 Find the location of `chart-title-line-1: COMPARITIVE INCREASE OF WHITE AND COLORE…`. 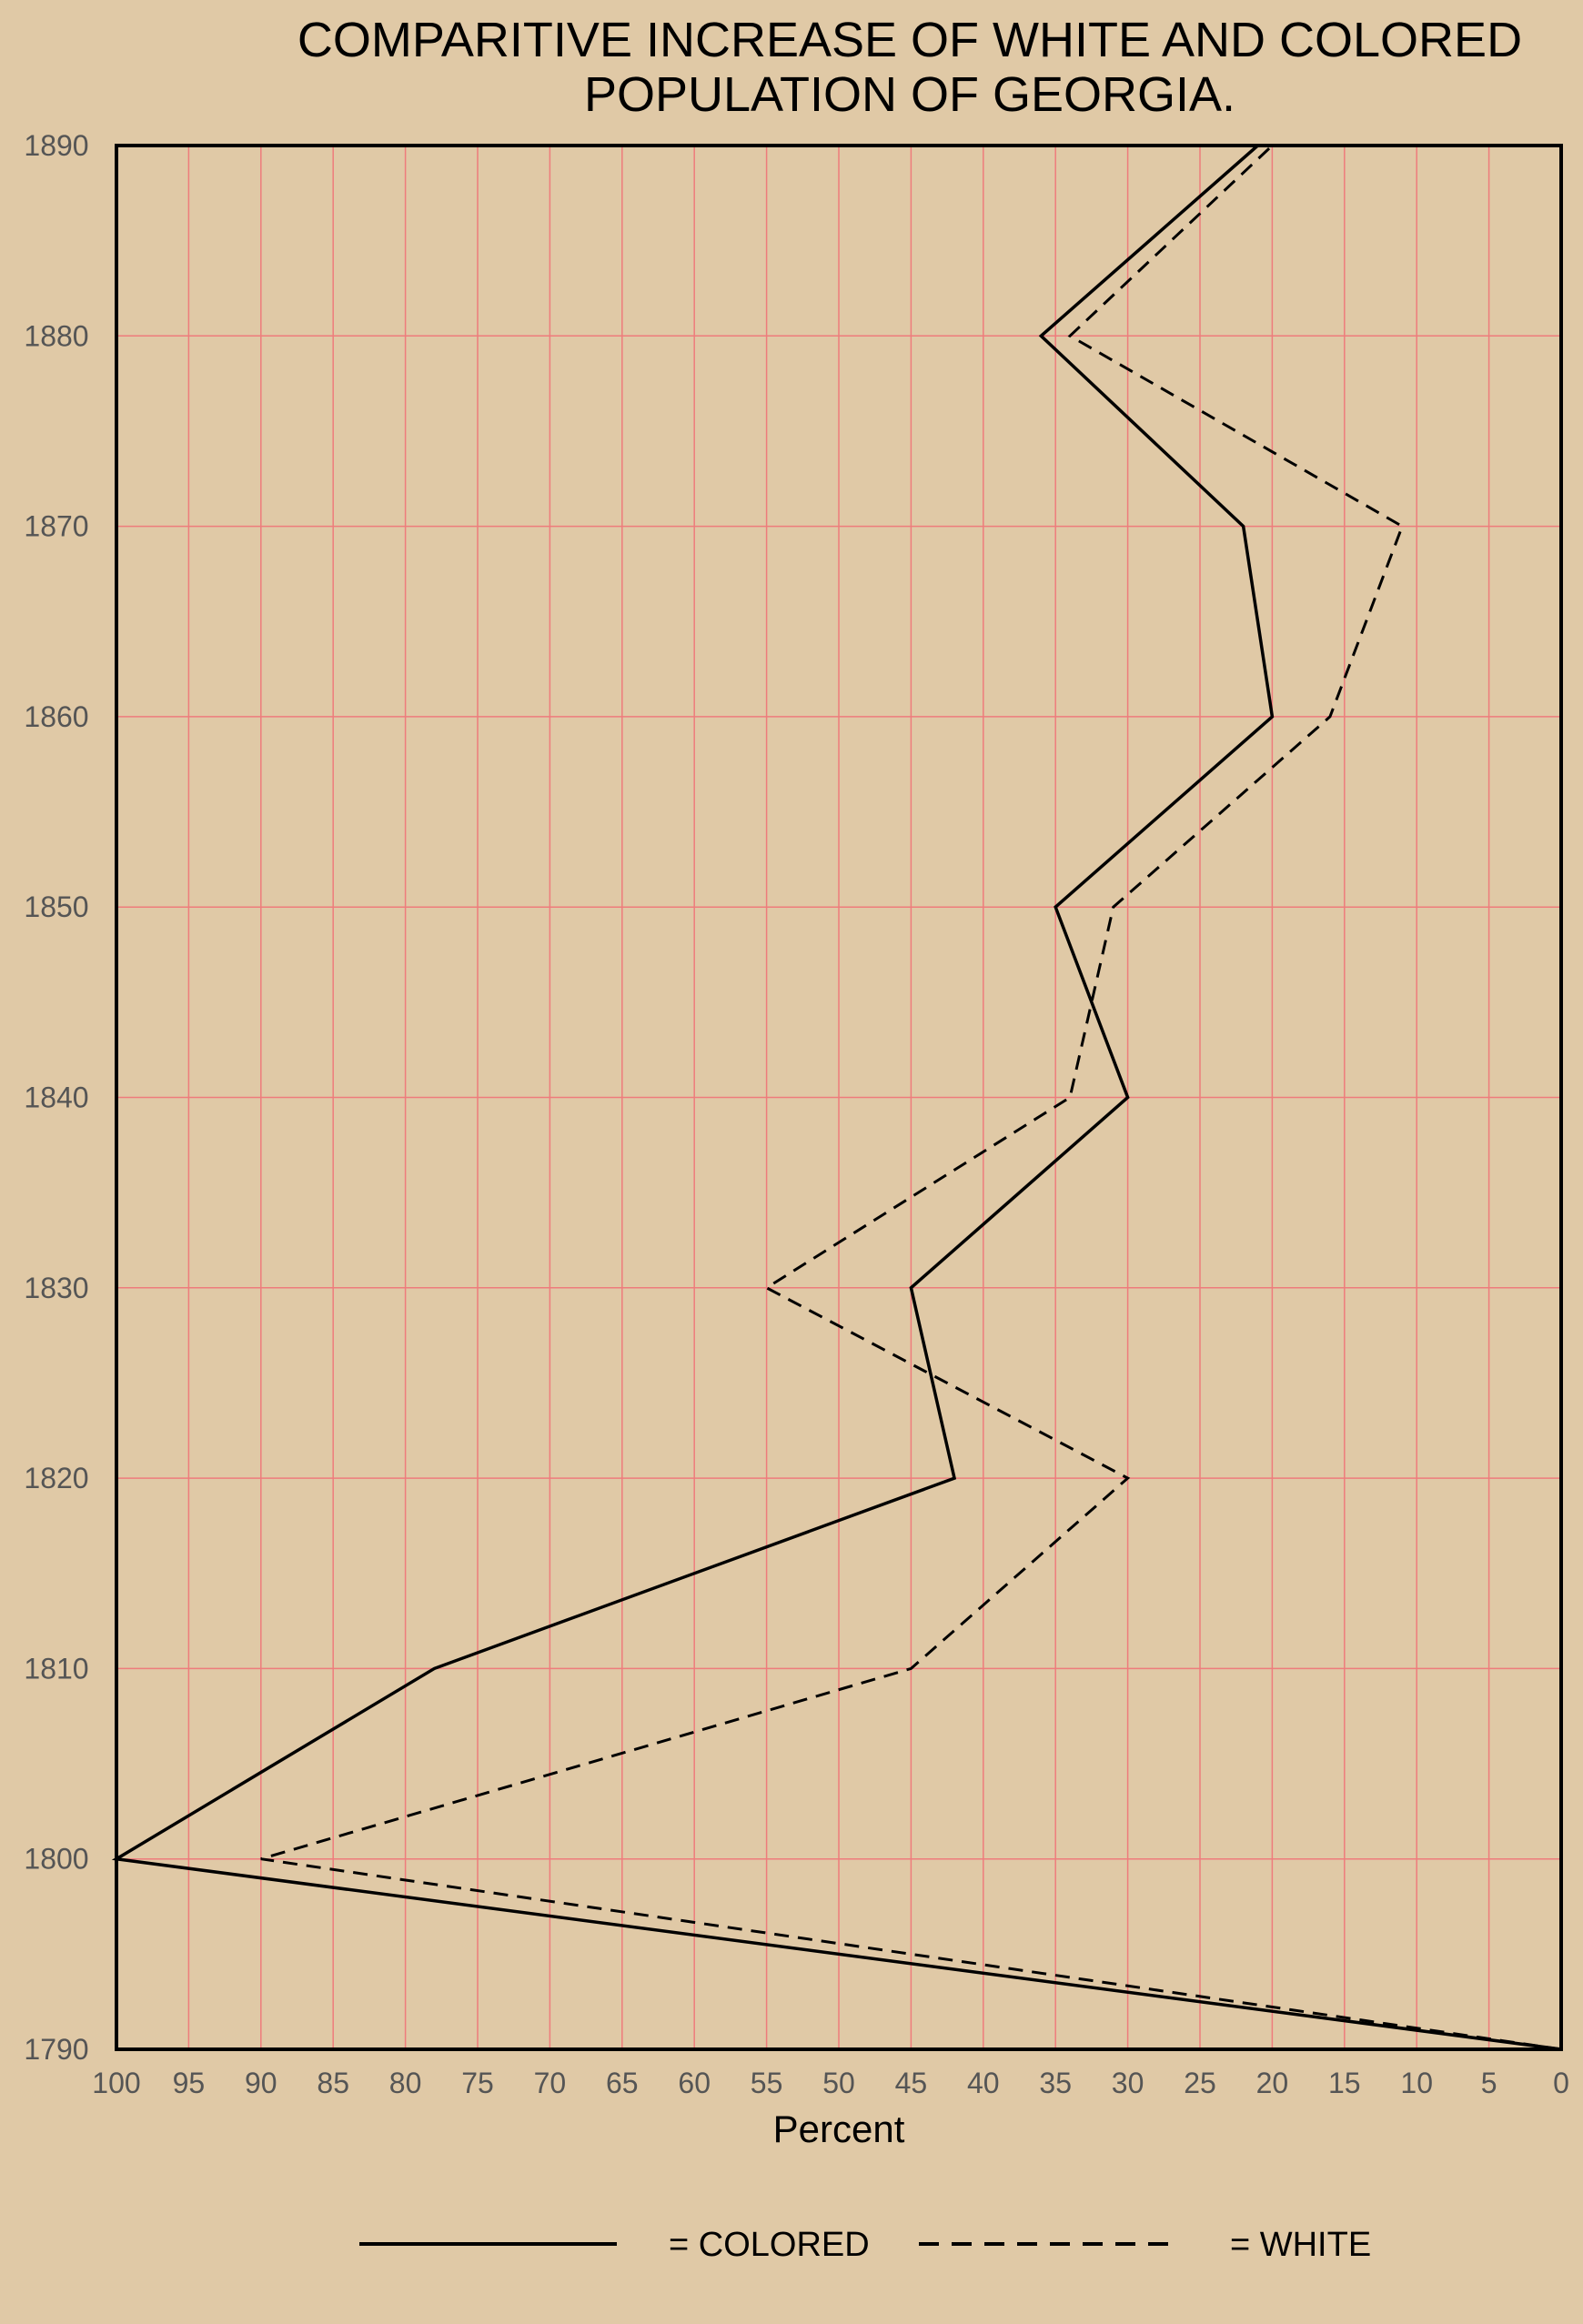

chart-title-line-1: COMPARITIVE INCREASE OF WHITE AND COLORE… is located at coordinates (909, 40).